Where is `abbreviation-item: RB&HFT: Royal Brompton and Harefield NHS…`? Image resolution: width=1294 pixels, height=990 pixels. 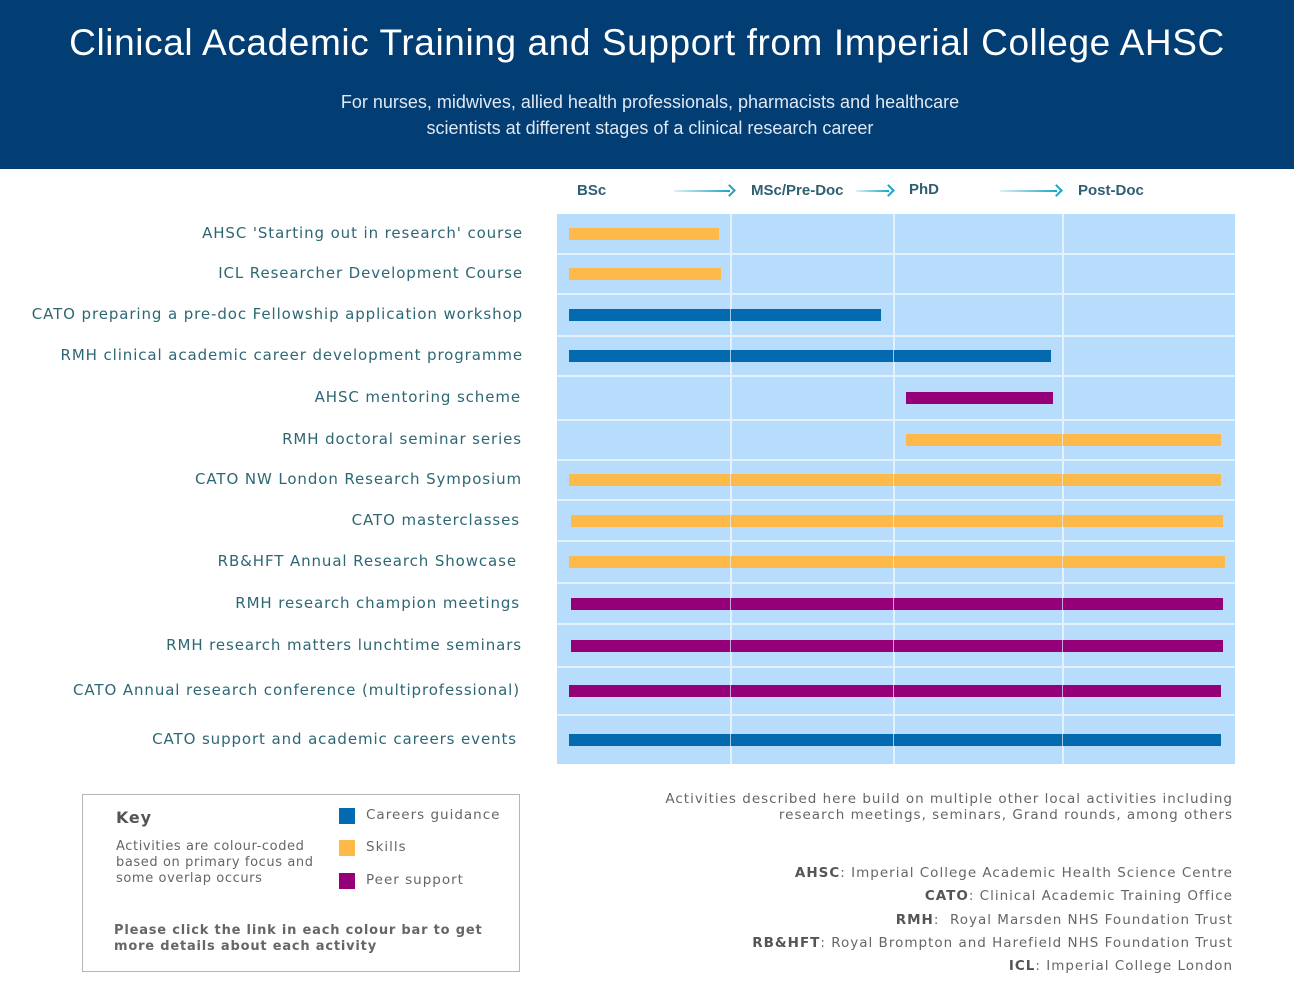
abbreviation-item: RB&HFT: Royal Brompton and Harefield NHS… is located at coordinates (992, 943).